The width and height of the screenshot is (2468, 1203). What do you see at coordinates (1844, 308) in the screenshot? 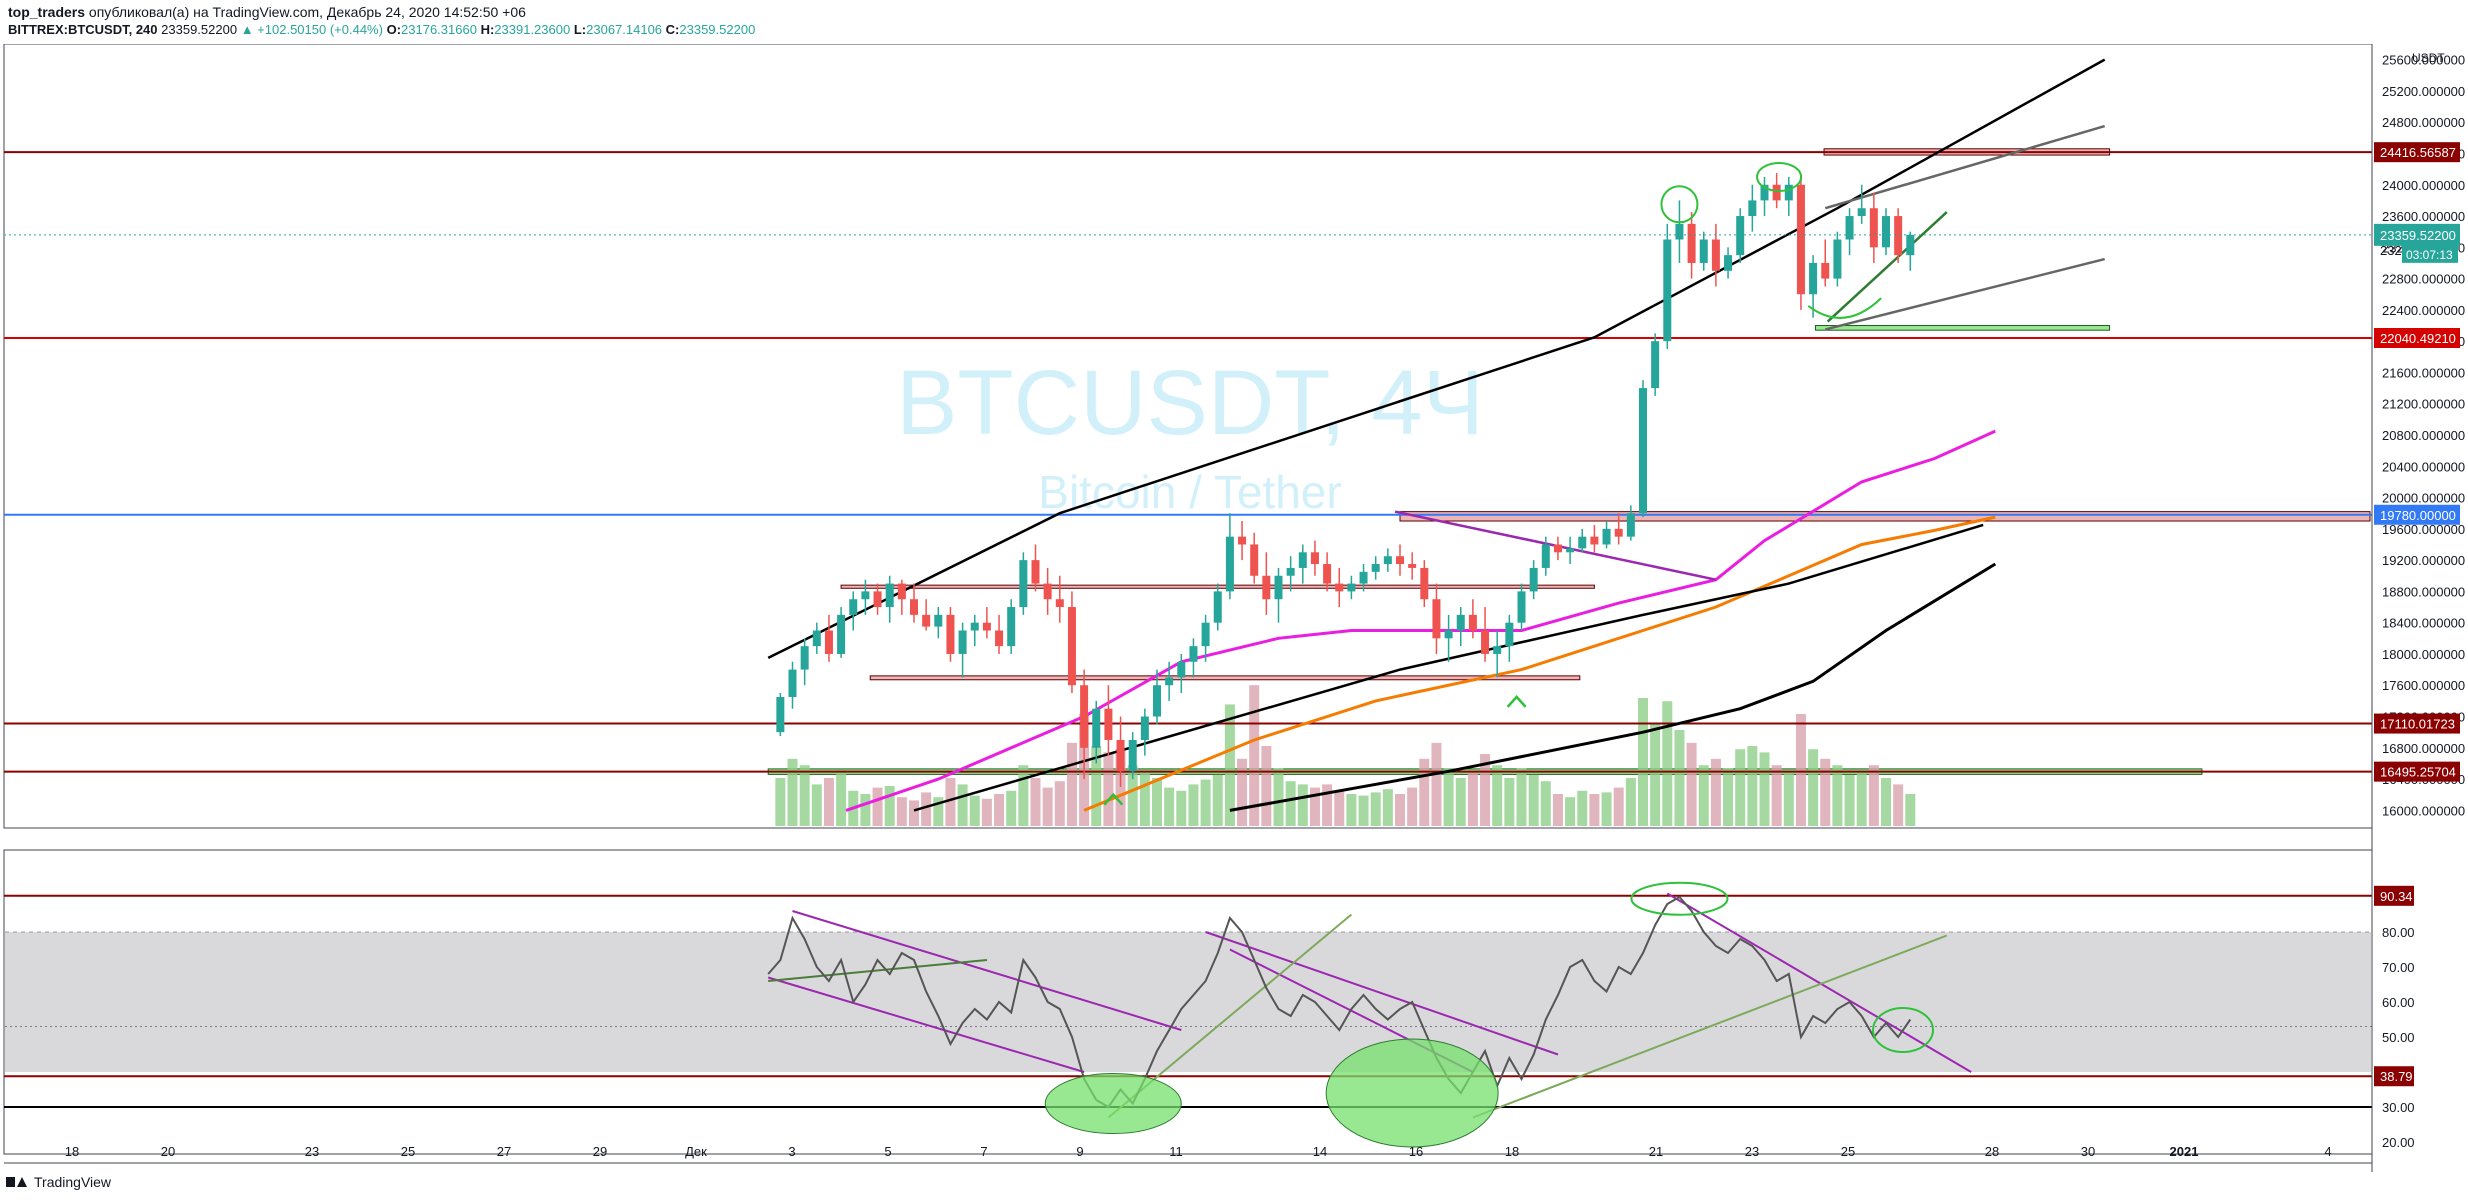
I see `marker-arc` at bounding box center [1844, 308].